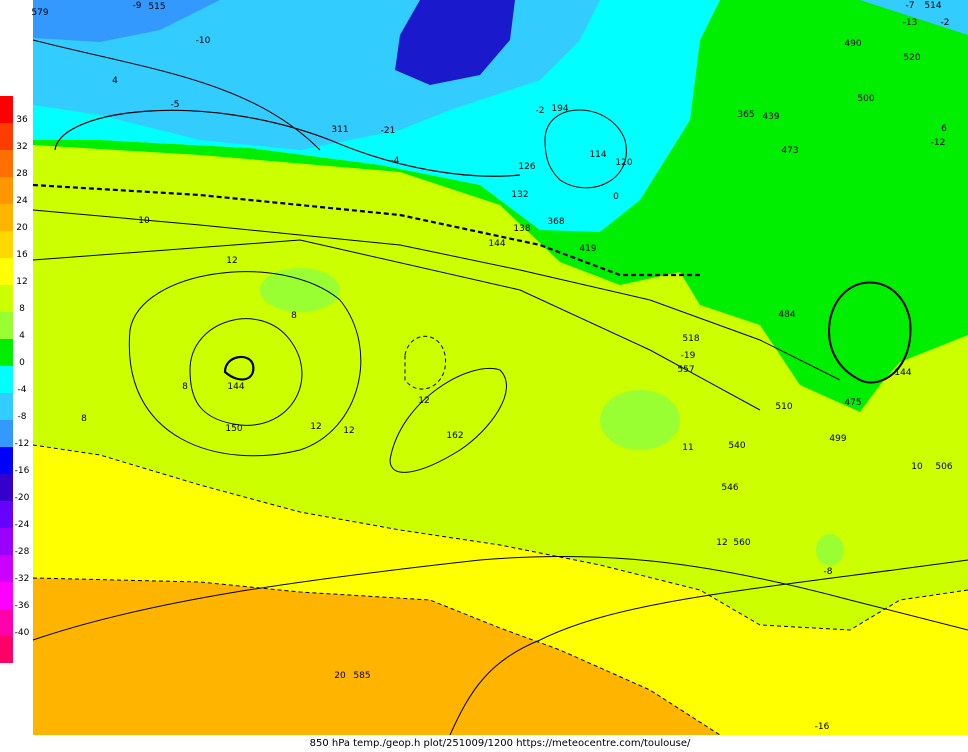 This screenshot has width=968, height=752. I want to click on contour-label: 132, so click(519, 195).